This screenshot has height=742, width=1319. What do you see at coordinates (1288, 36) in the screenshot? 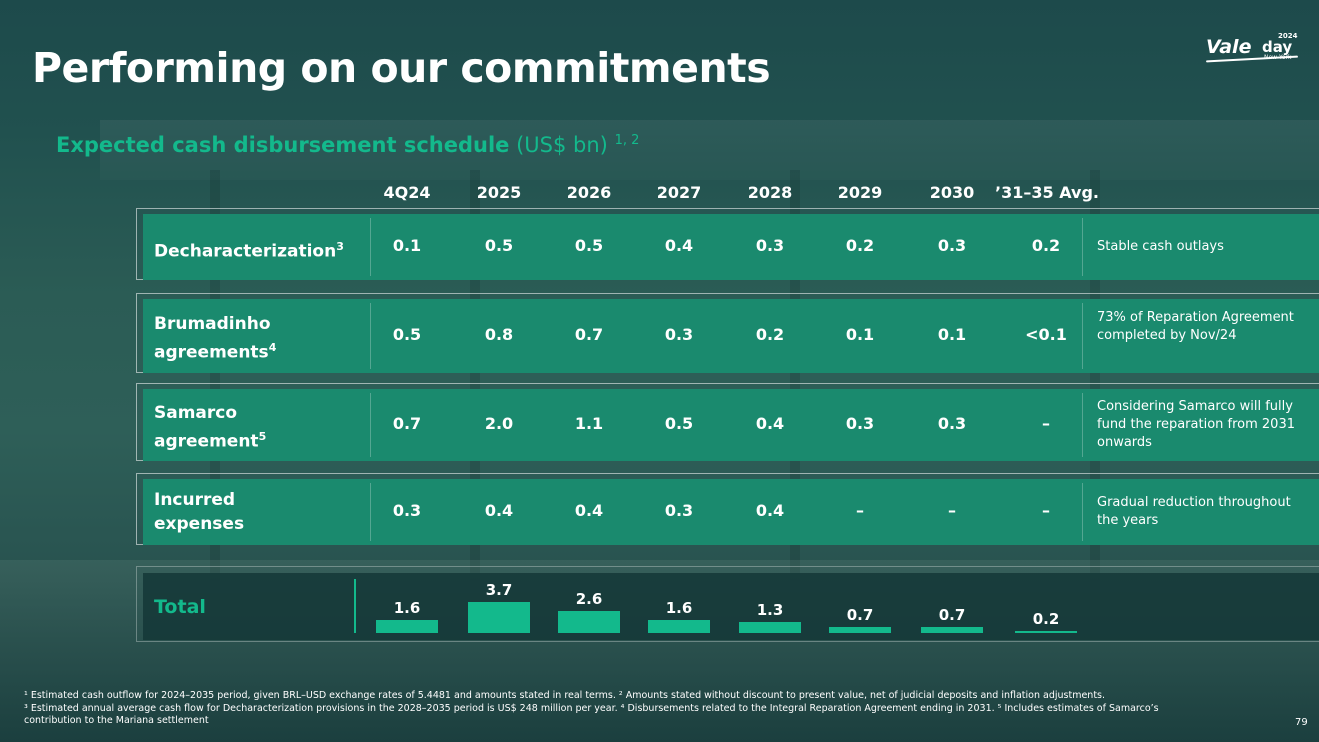
I see `logo-year: 2024` at bounding box center [1288, 36].